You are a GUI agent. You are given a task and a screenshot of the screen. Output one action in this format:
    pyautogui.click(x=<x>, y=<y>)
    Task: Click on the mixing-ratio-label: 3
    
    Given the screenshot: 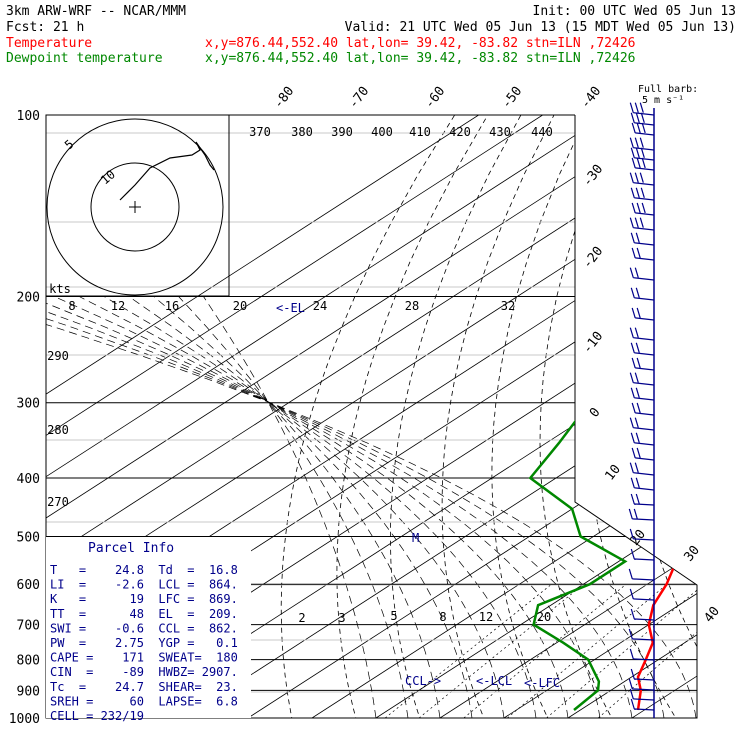 What is the action you would take?
    pyautogui.click(x=341, y=618)
    